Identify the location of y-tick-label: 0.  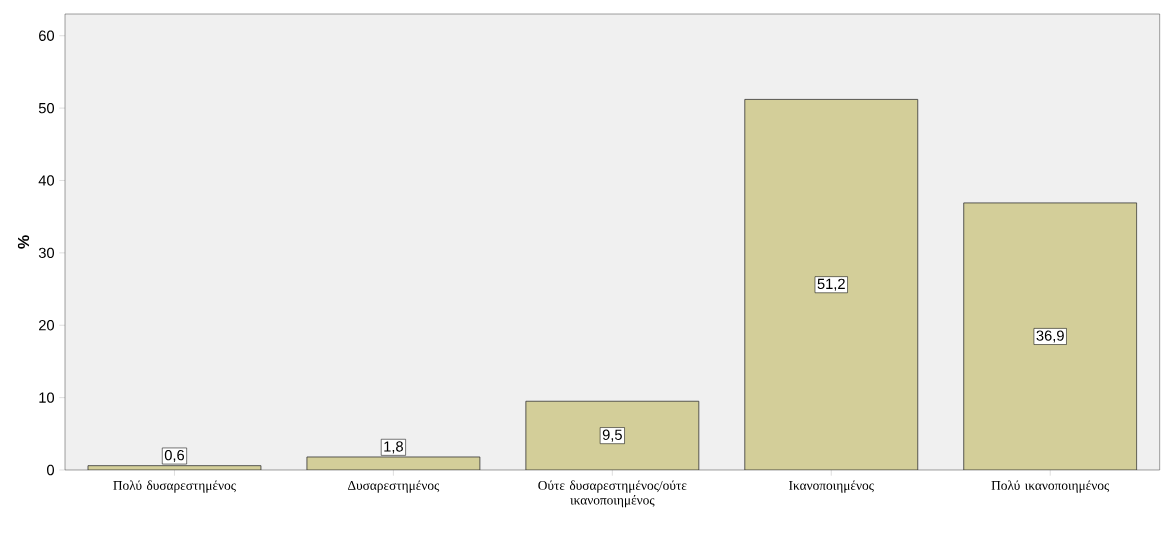
(51, 470).